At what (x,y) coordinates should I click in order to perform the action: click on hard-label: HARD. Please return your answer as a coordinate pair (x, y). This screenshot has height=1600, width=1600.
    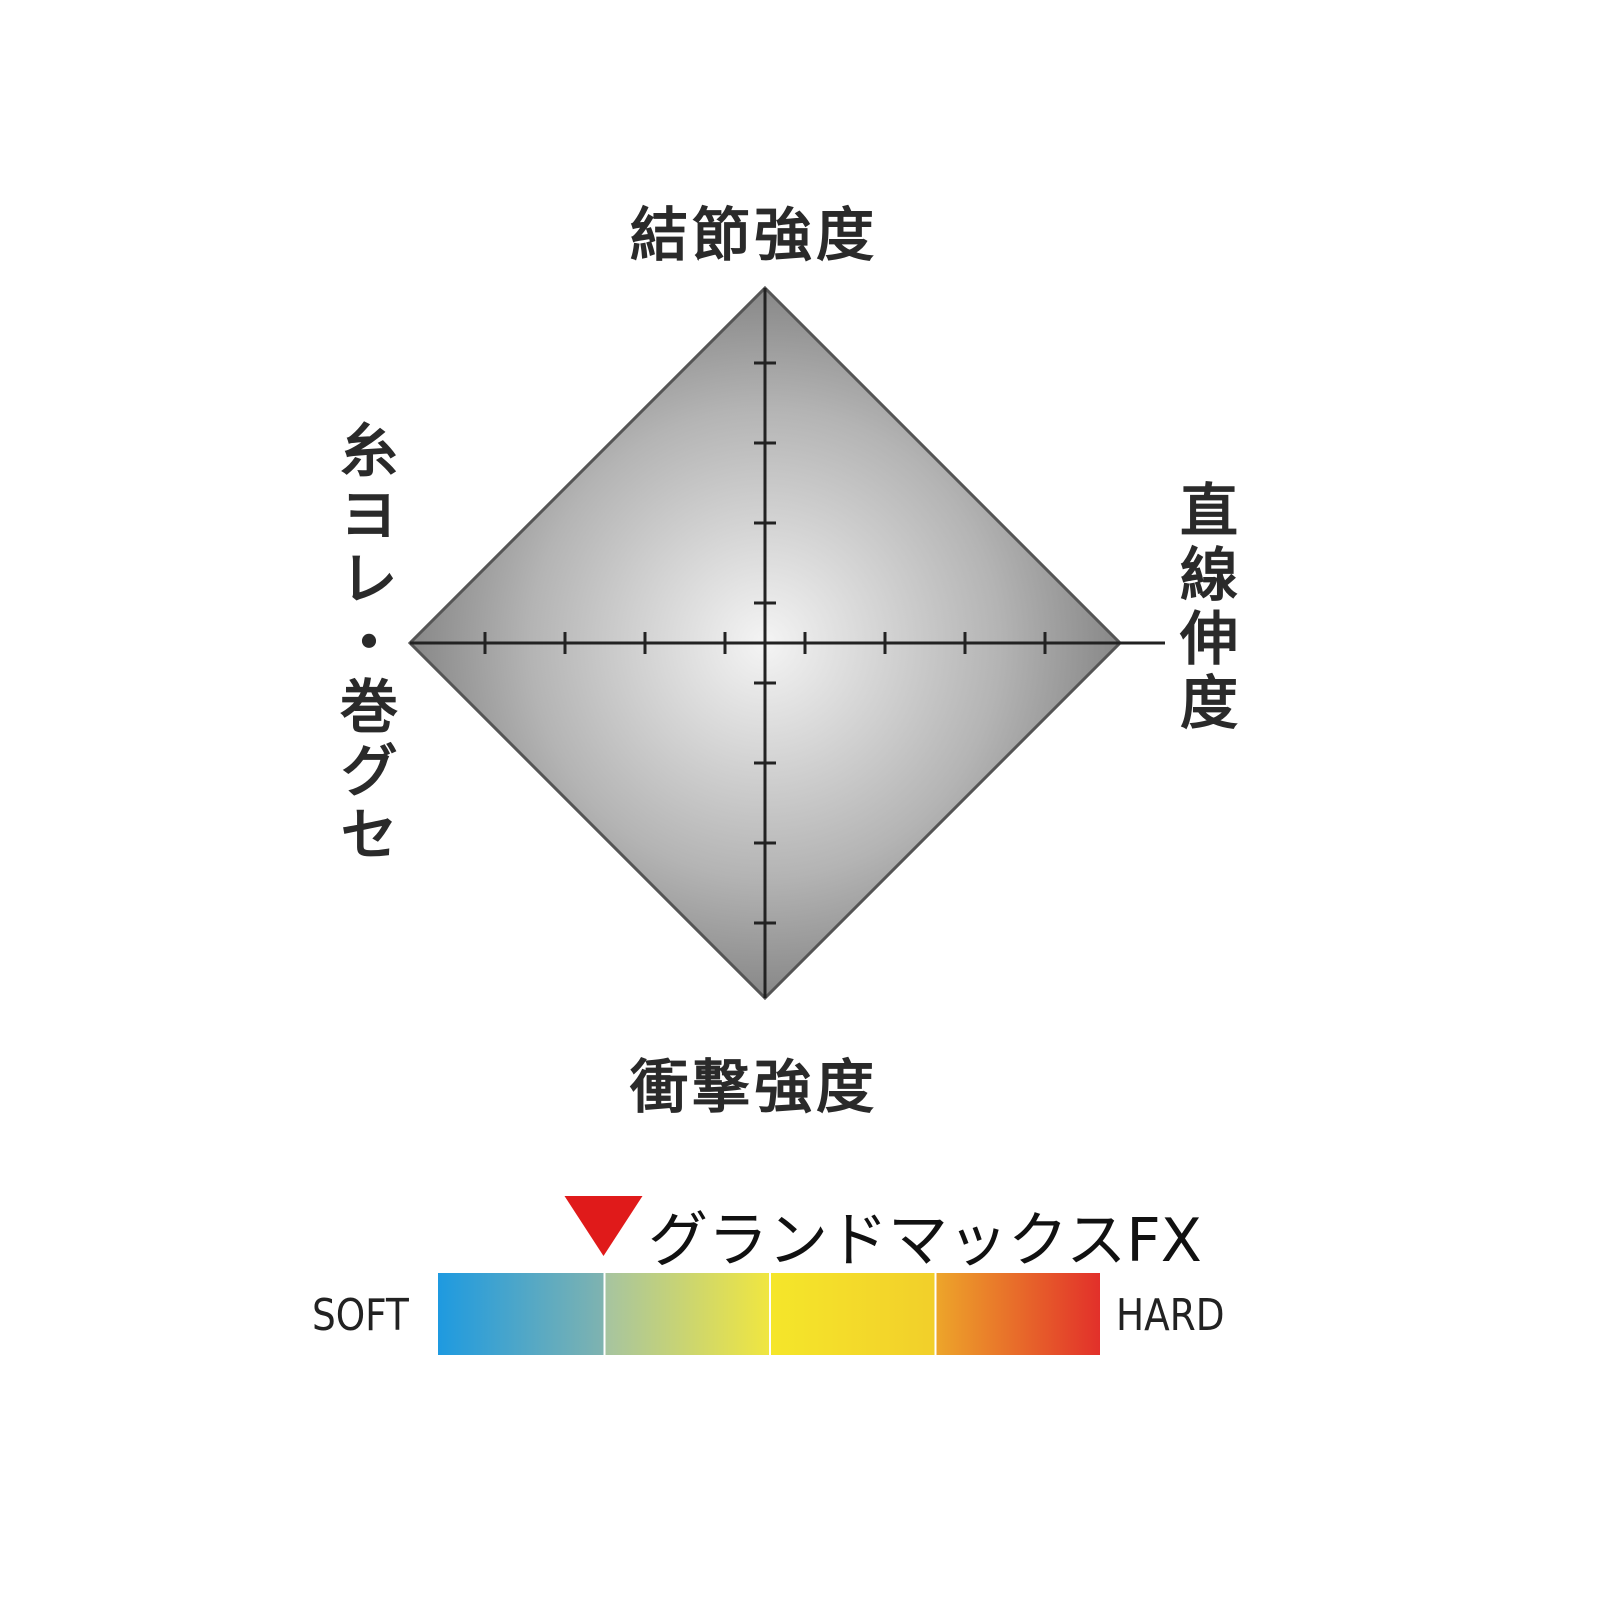
    Looking at the image, I should click on (1170, 1315).